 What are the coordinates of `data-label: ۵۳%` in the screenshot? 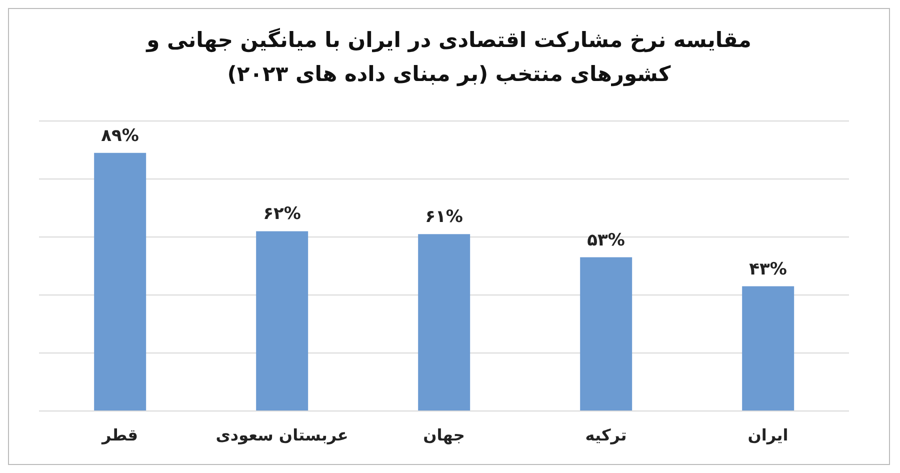 It's located at (606, 240).